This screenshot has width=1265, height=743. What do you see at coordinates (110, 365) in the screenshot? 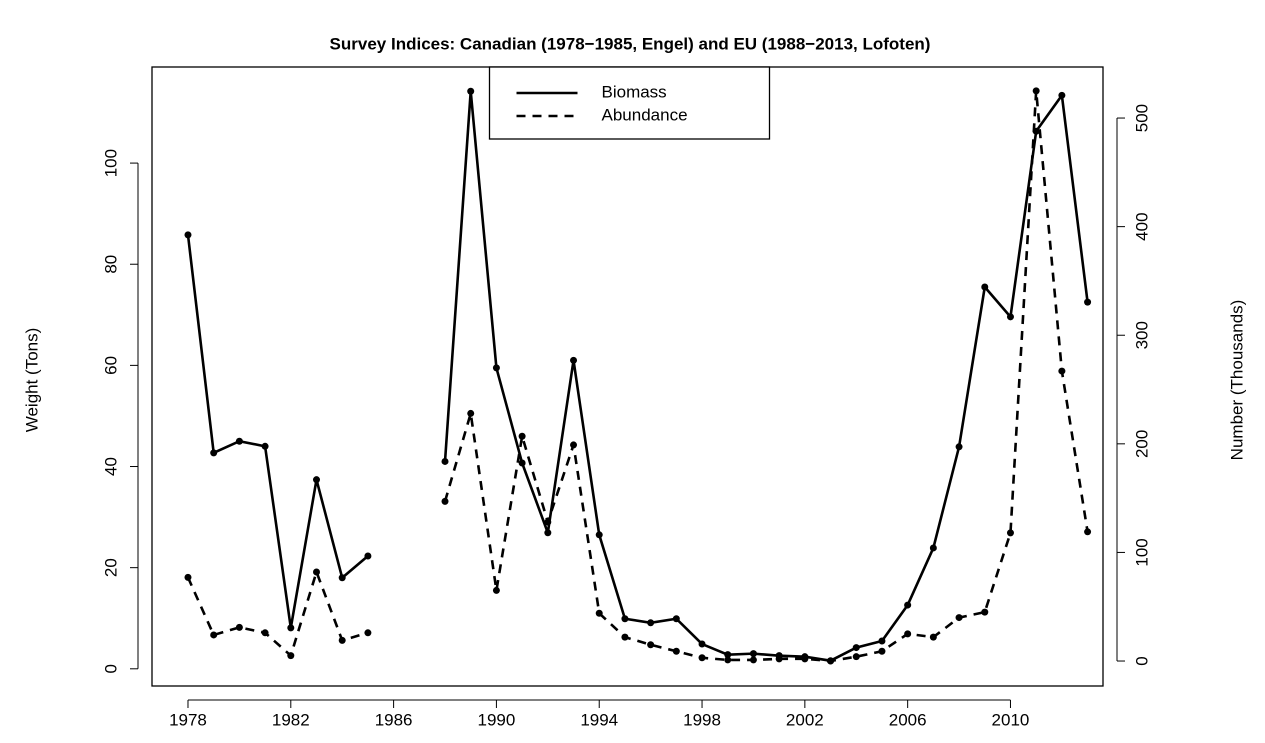
I see `y-tick-label: 60` at bounding box center [110, 365].